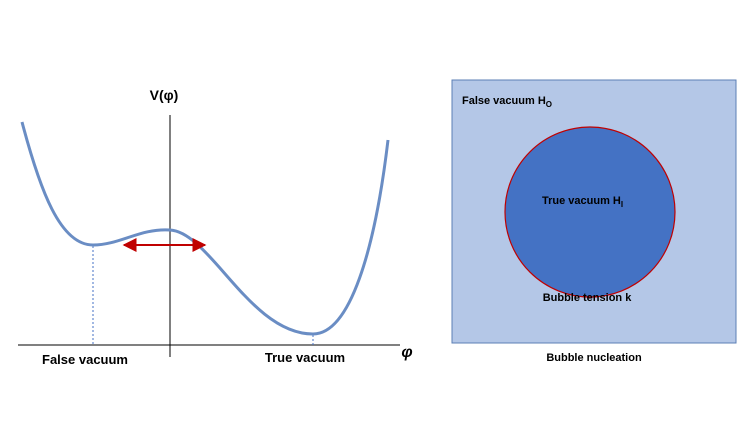 Image resolution: width=747 pixels, height=426 pixels. What do you see at coordinates (594, 358) in the screenshot?
I see `caption: Bubble nucleation` at bounding box center [594, 358].